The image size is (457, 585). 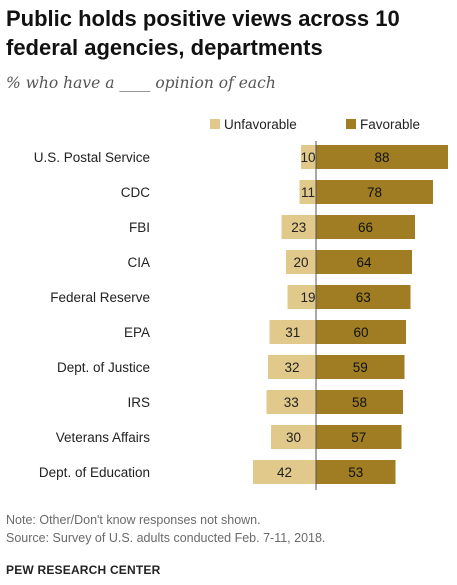 What do you see at coordinates (83, 570) in the screenshot?
I see `brand-logo-text: PEW RESEARCH CENTER` at bounding box center [83, 570].